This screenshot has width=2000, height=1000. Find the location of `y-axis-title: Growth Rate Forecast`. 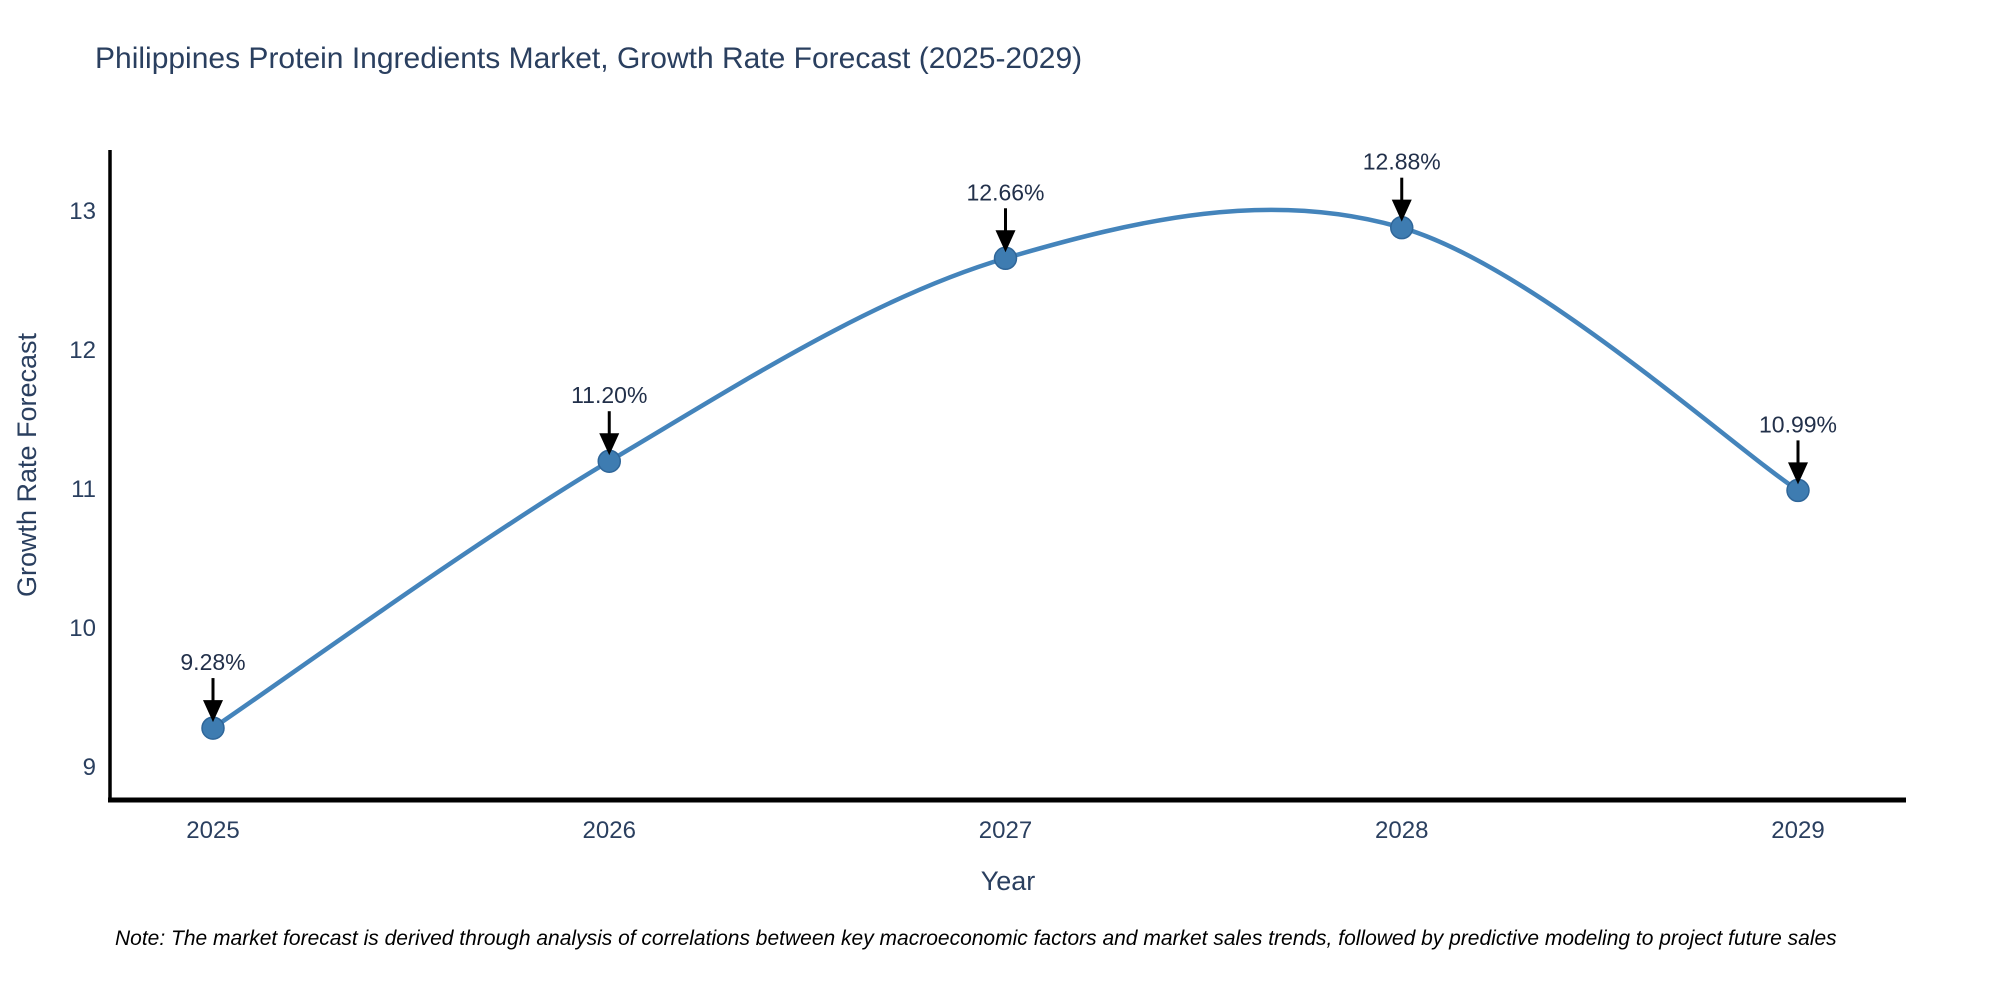

y-axis-title: Growth Rate Forecast is located at coordinates (27, 464).